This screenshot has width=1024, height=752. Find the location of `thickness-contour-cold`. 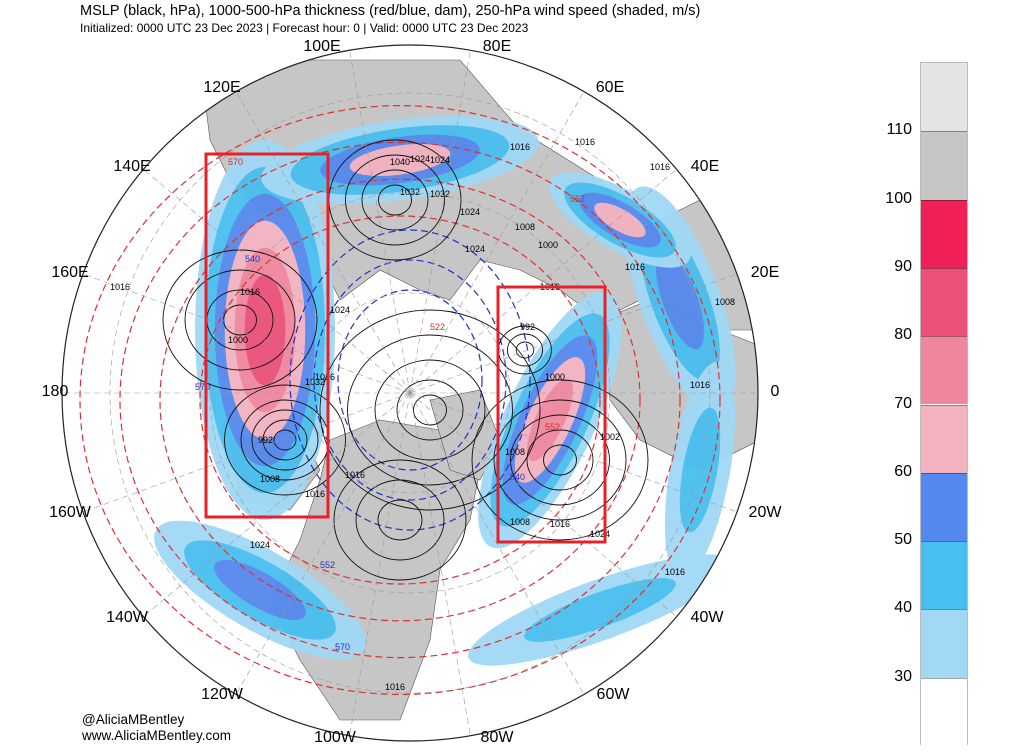

thickness-contour-cold is located at coordinates (410, 380).